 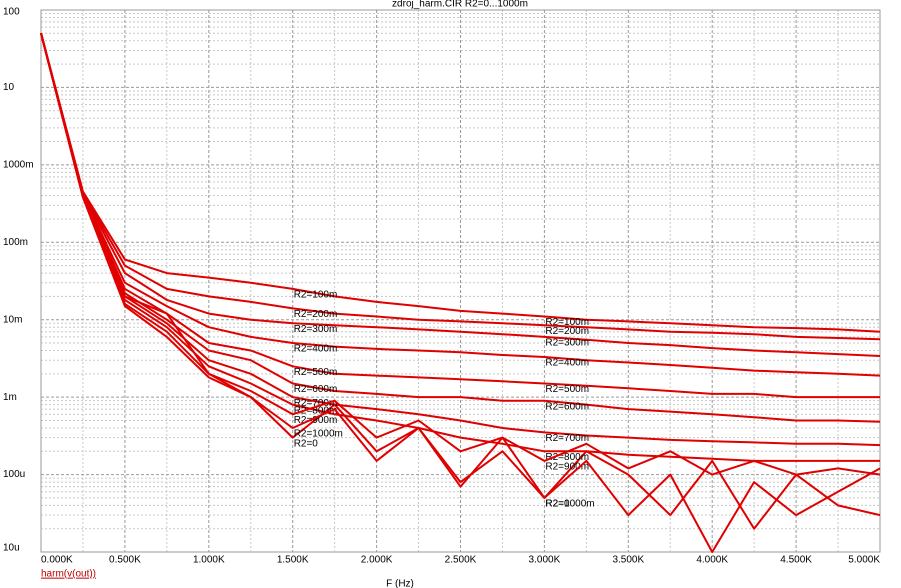 What do you see at coordinates (864, 560) in the screenshot?
I see `x-tick-label: 5.000K` at bounding box center [864, 560].